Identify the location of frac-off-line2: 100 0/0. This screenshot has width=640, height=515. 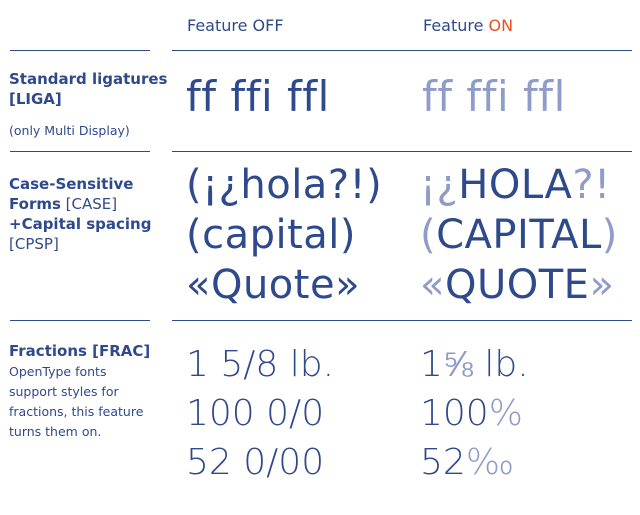
(255, 413).